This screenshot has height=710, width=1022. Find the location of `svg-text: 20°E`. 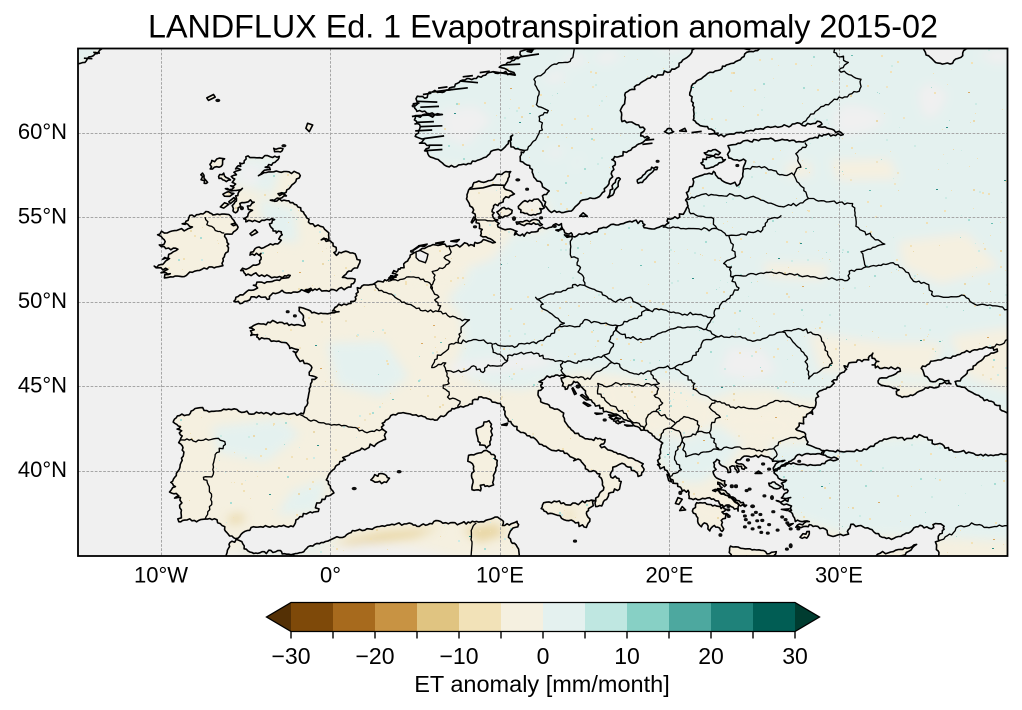

svg-text: 20°E is located at coordinates (670, 575).